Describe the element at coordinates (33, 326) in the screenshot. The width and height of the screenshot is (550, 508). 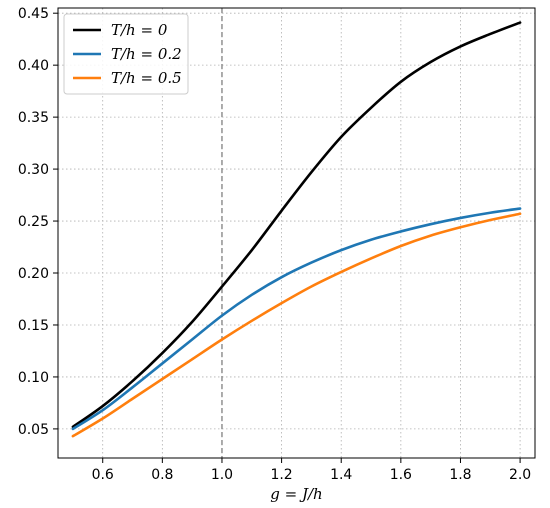
I see `y-tick-label: 0.15` at that location.